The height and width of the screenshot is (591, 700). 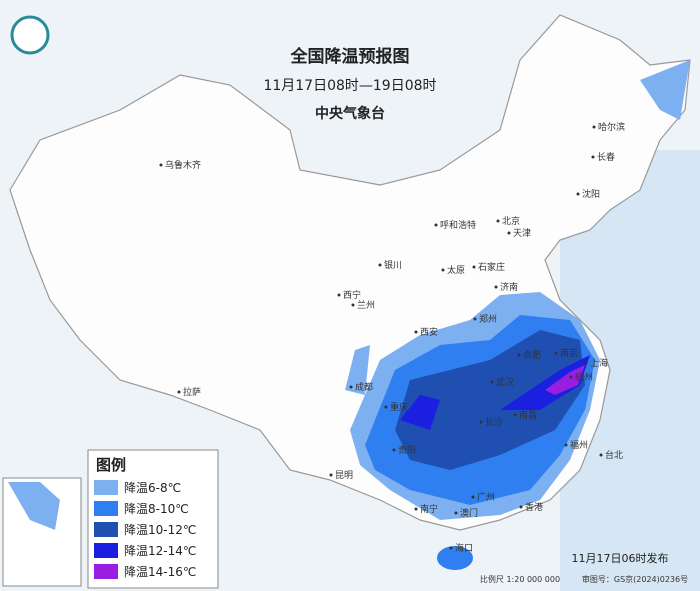 What do you see at coordinates (494, 422) in the screenshot?
I see `city-label: 长沙` at bounding box center [494, 422].